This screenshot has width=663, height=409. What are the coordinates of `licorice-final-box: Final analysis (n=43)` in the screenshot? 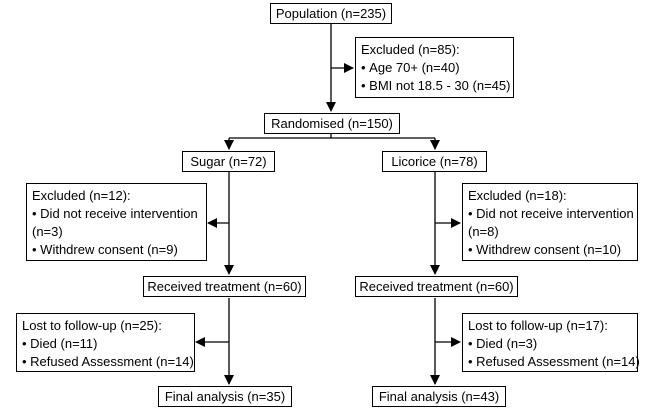 It's located at (439, 396).